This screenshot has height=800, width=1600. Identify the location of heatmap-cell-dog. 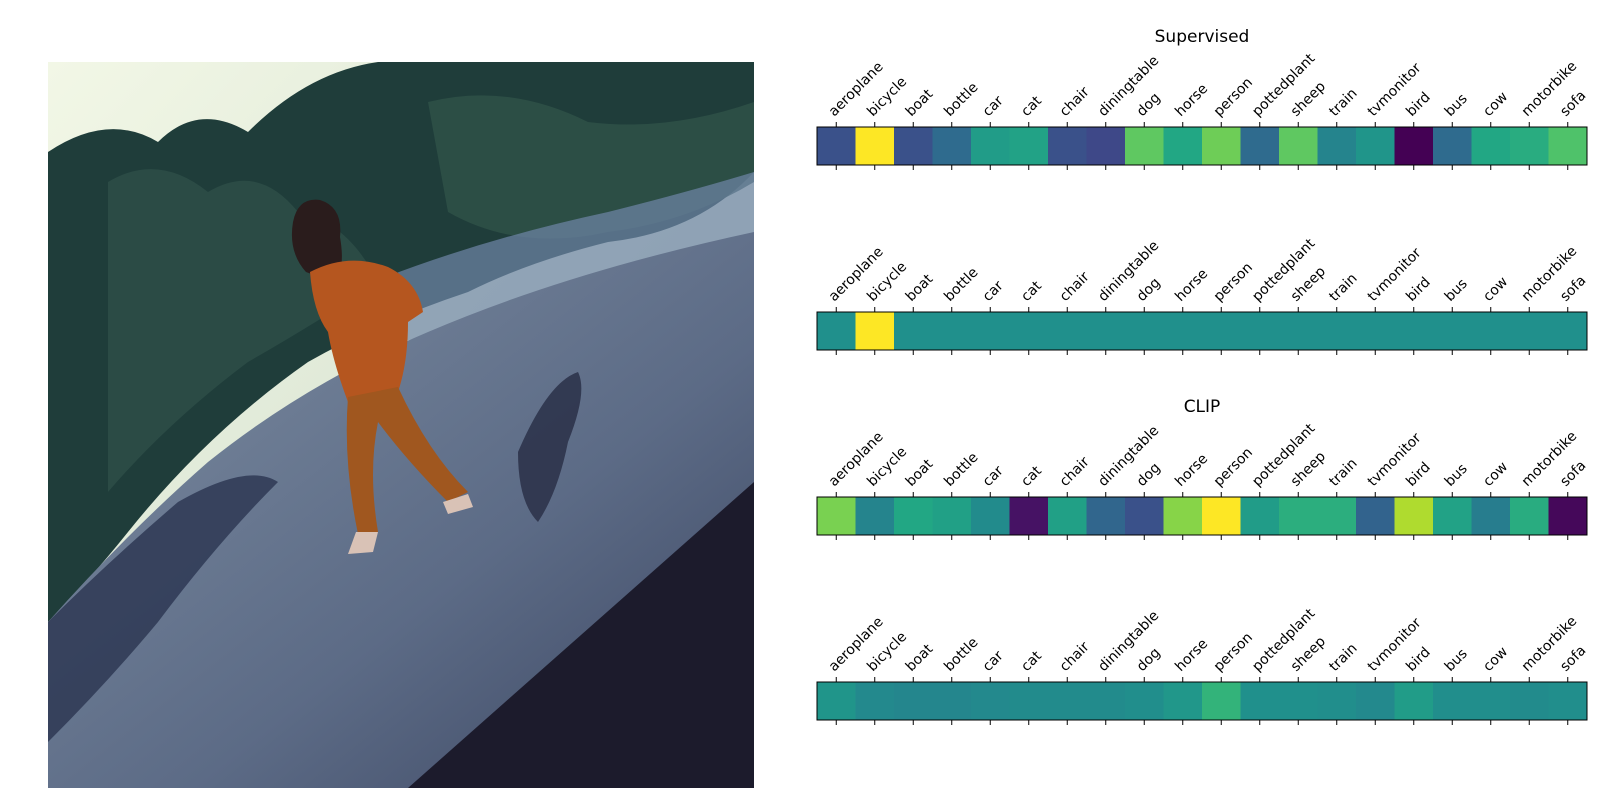
(1144, 701).